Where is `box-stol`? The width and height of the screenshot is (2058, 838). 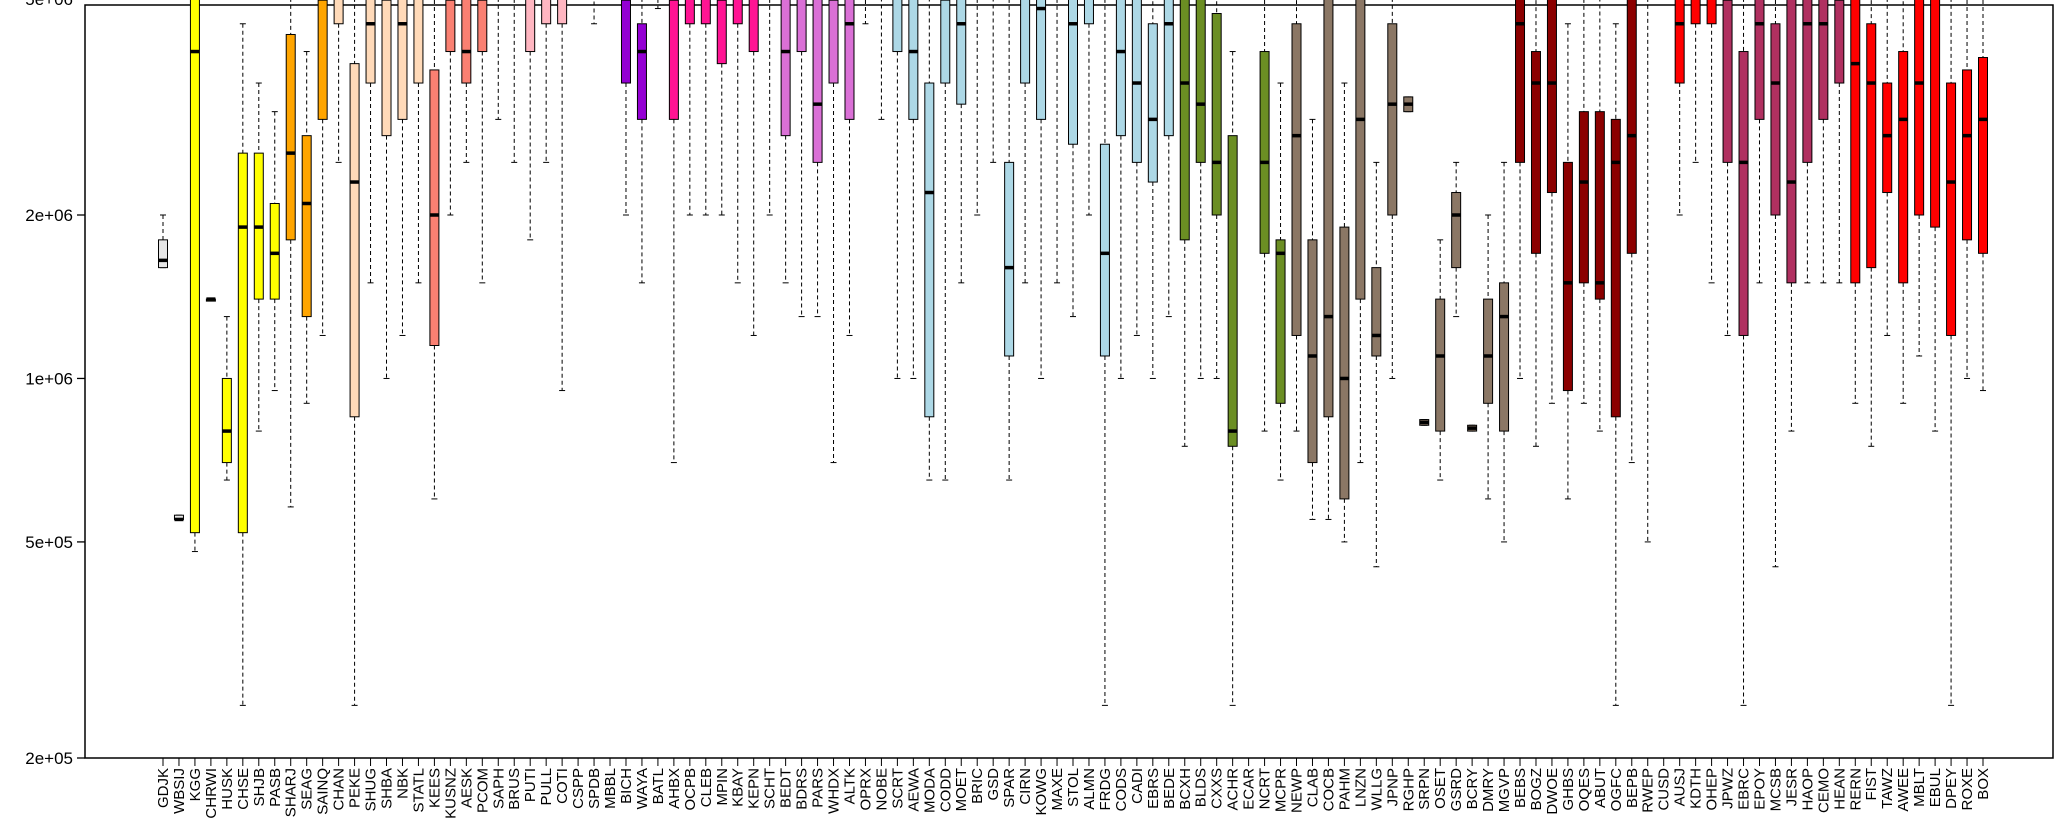
box-stol is located at coordinates (1073, 159).